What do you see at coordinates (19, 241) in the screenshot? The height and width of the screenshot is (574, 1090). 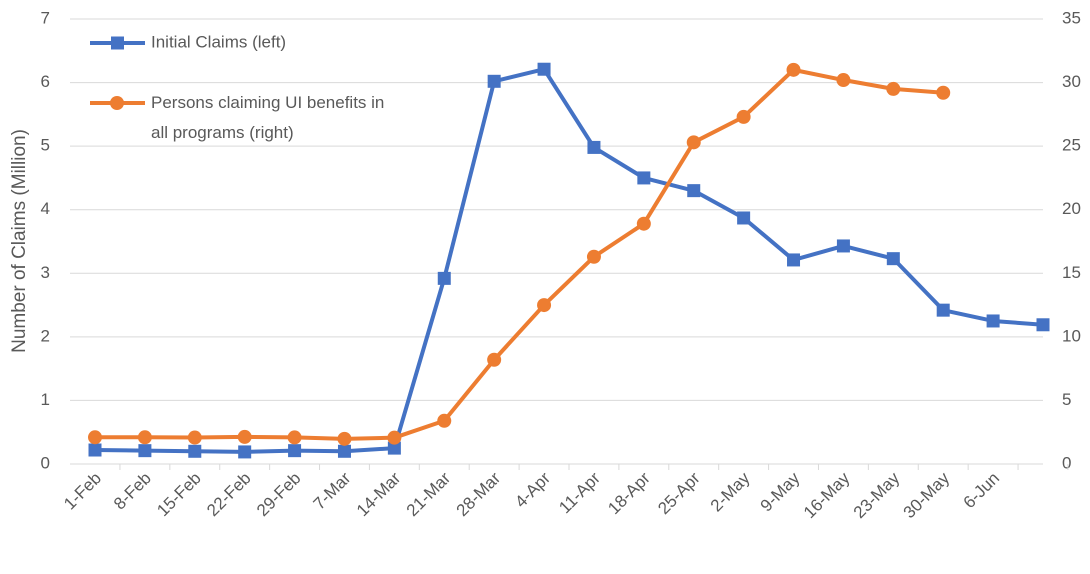 I see `y-axis-title: Number of Claims (Million)` at bounding box center [19, 241].